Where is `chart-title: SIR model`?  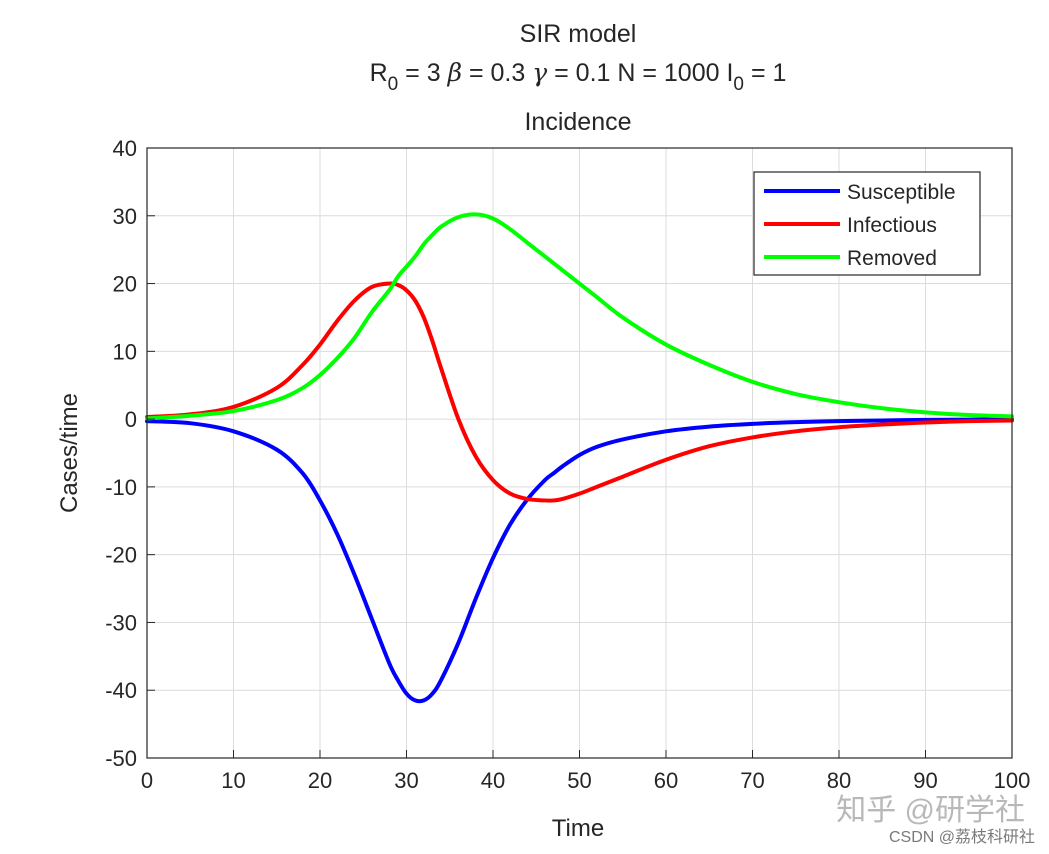
chart-title: SIR model is located at coordinates (578, 34).